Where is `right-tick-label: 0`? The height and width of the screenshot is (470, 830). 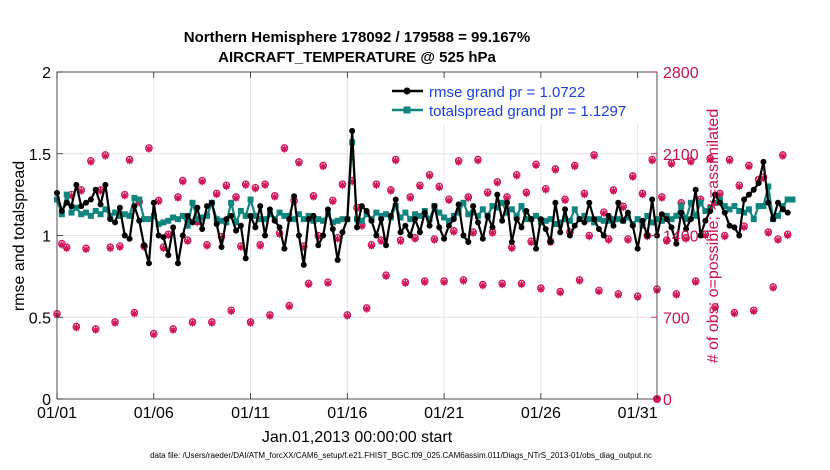
right-tick-label: 0 is located at coordinates (667, 400).